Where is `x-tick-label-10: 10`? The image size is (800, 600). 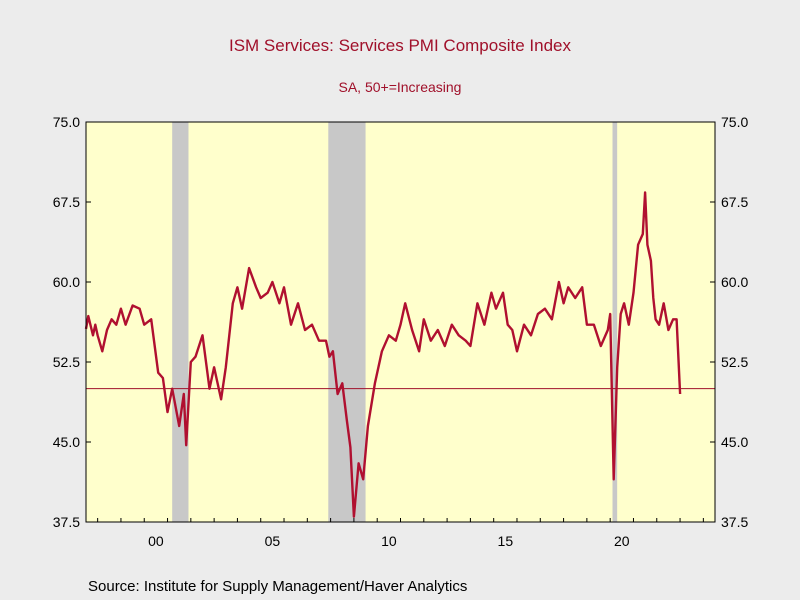
x-tick-label-10: 10 is located at coordinates (389, 541).